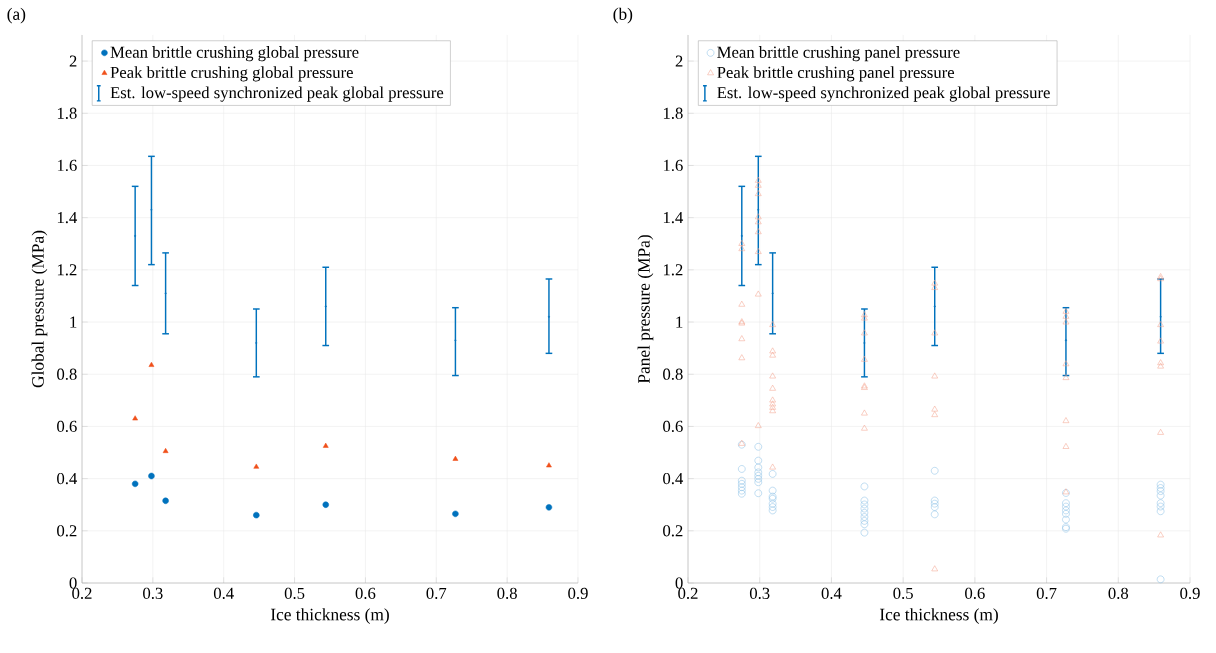  I want to click on y-axis-title: Global pressure (MPa), so click(39, 309).